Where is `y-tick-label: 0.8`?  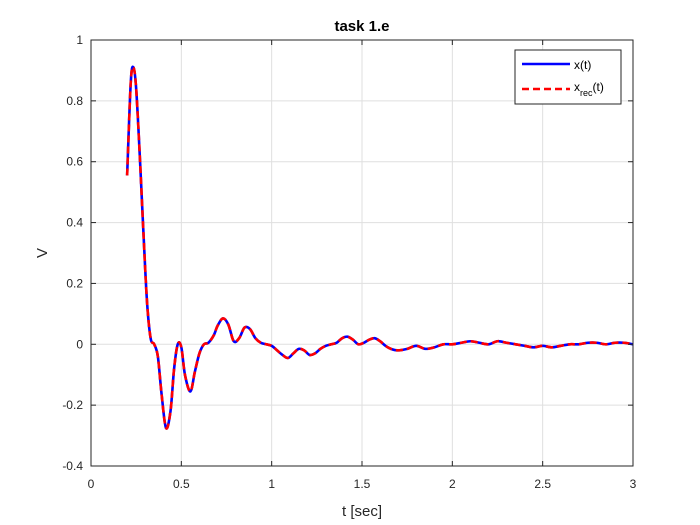
y-tick-label: 0.8 is located at coordinates (74, 101).